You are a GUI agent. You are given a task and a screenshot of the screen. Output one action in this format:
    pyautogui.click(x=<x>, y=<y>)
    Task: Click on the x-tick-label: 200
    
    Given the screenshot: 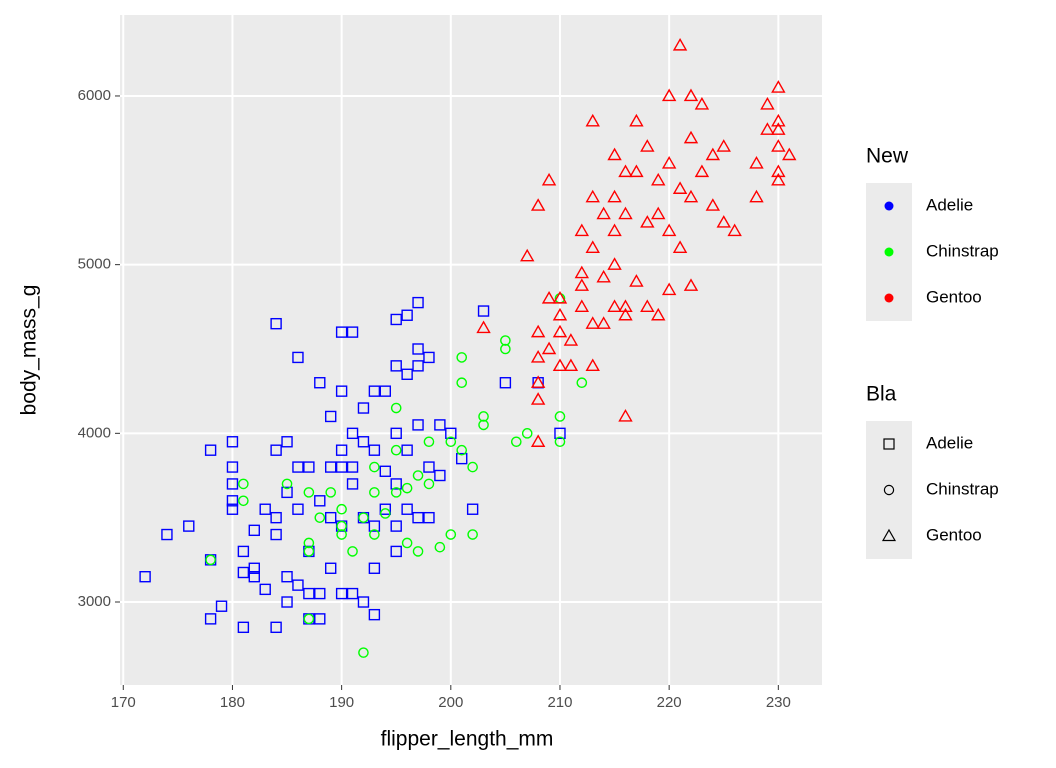 What is the action you would take?
    pyautogui.click(x=450, y=702)
    